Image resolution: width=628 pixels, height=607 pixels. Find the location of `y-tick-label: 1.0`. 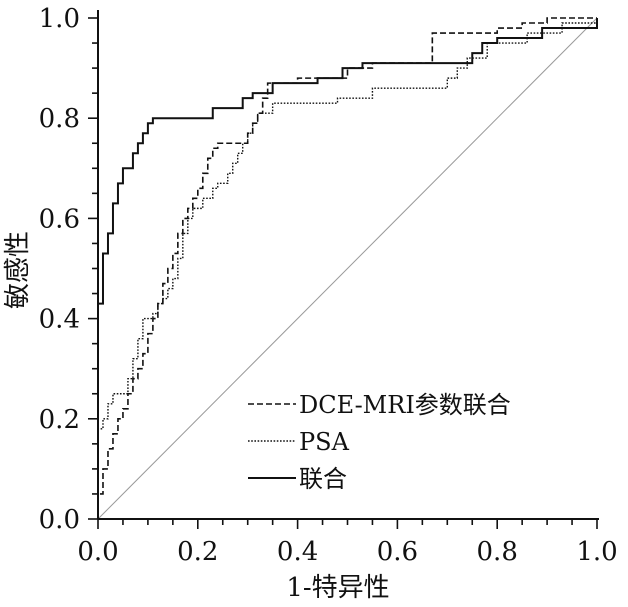

y-tick-label: 1.0 is located at coordinates (59, 19).